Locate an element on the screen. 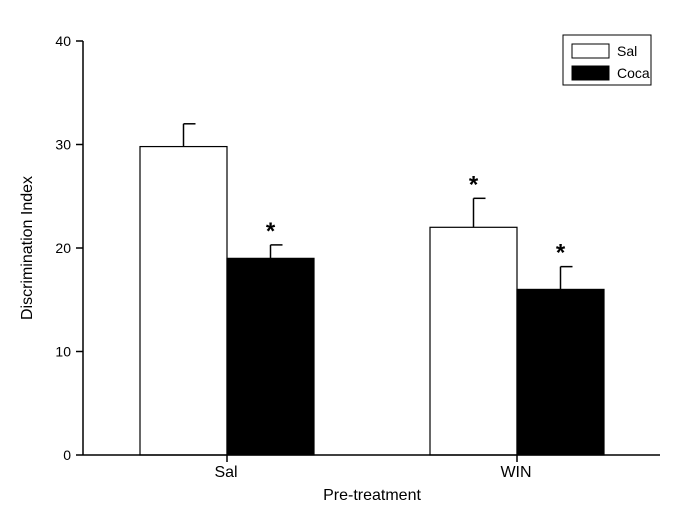  significance-marker-coca-win: * is located at coordinates (561, 253).